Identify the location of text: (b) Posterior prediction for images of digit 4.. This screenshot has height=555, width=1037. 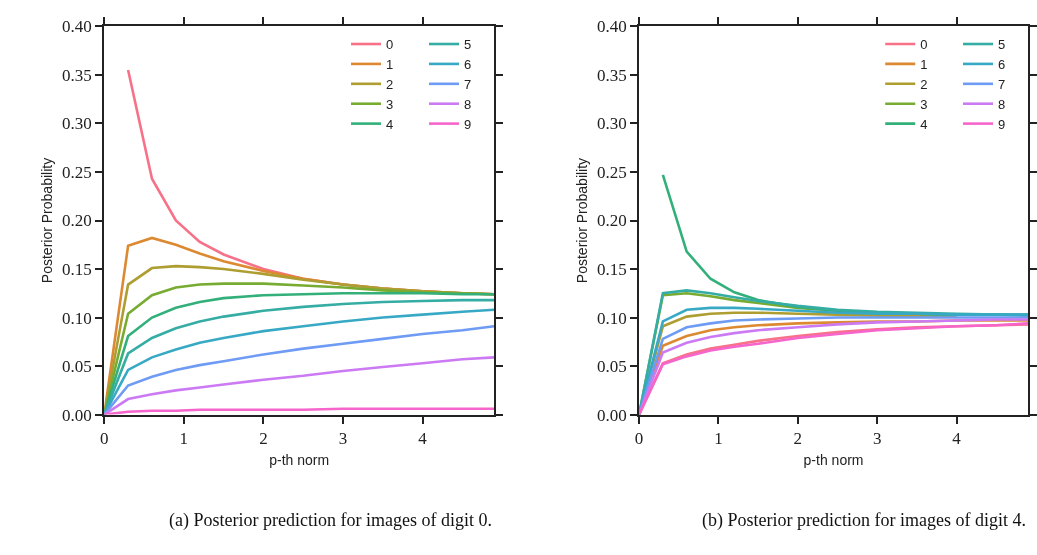
(864, 520).